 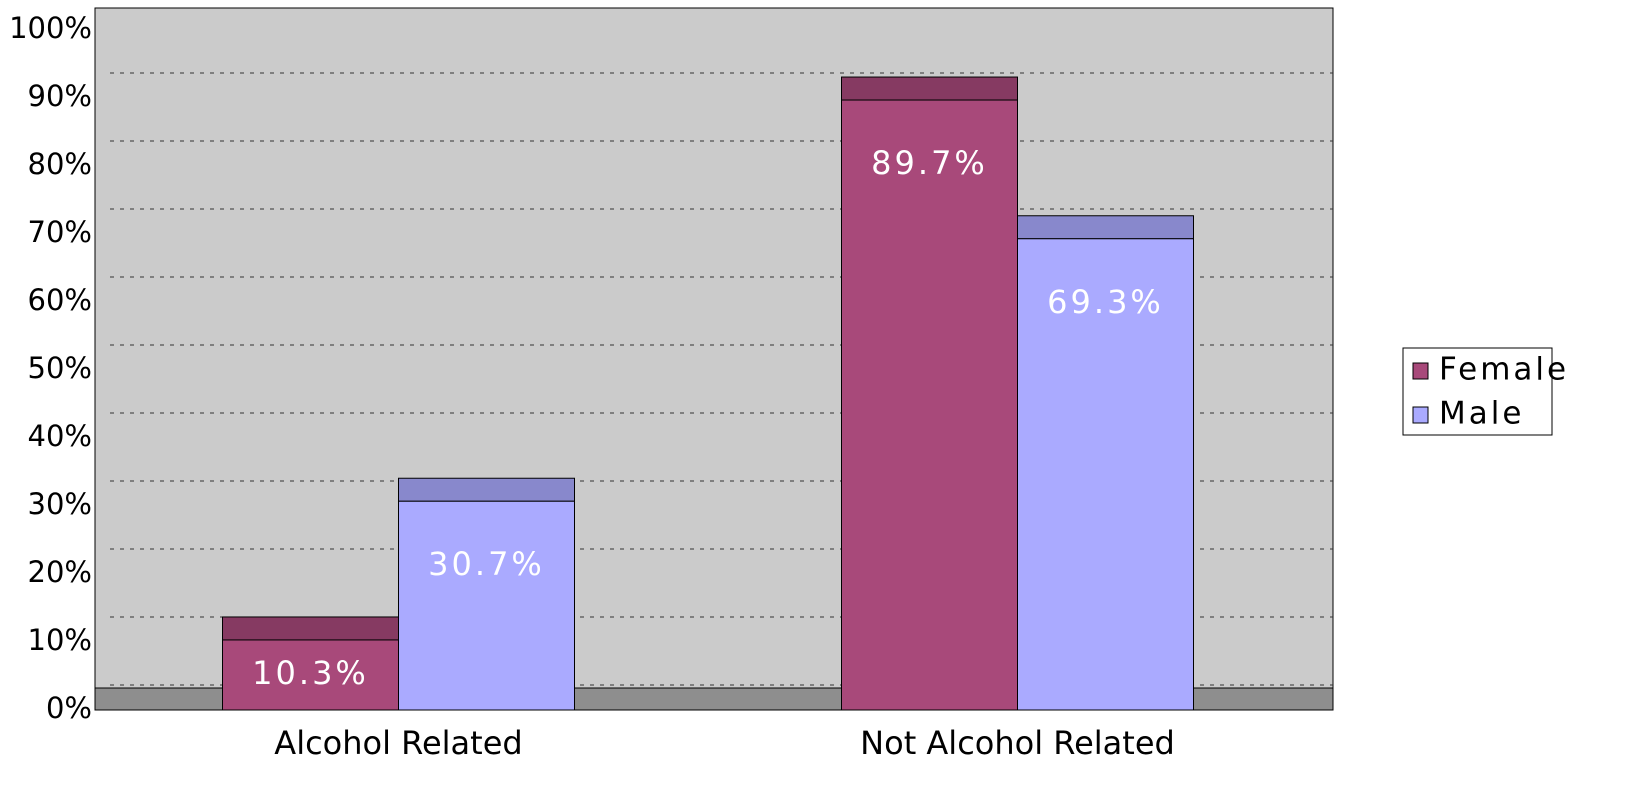 I want to click on bar-group: 30.7%, so click(x=486, y=594).